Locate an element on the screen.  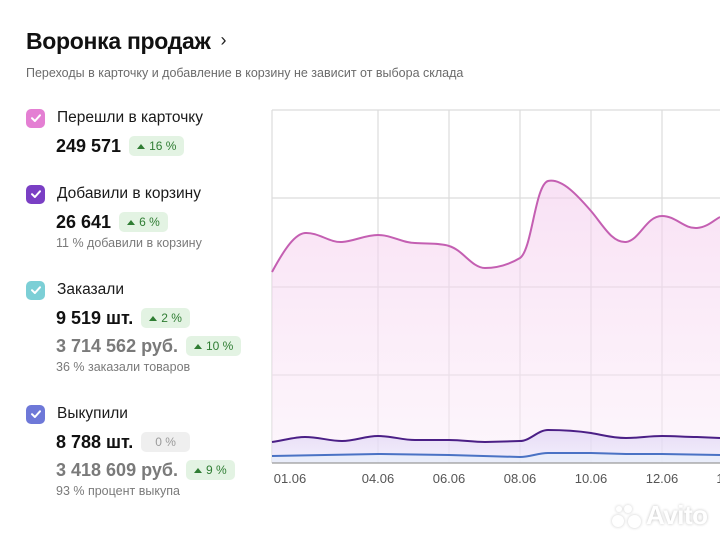
series-buyouts-line is located at coordinates (495, 455).